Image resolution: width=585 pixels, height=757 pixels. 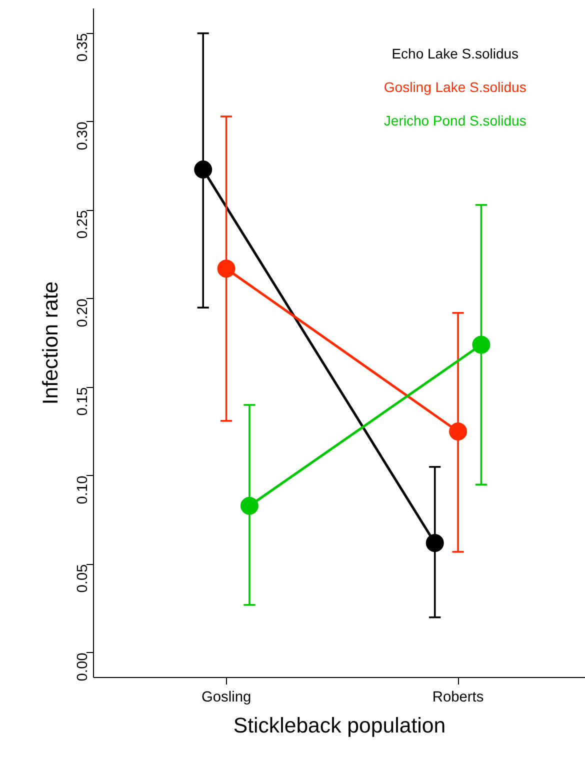 I want to click on y-tick-label: 0.20, so click(x=83, y=313).